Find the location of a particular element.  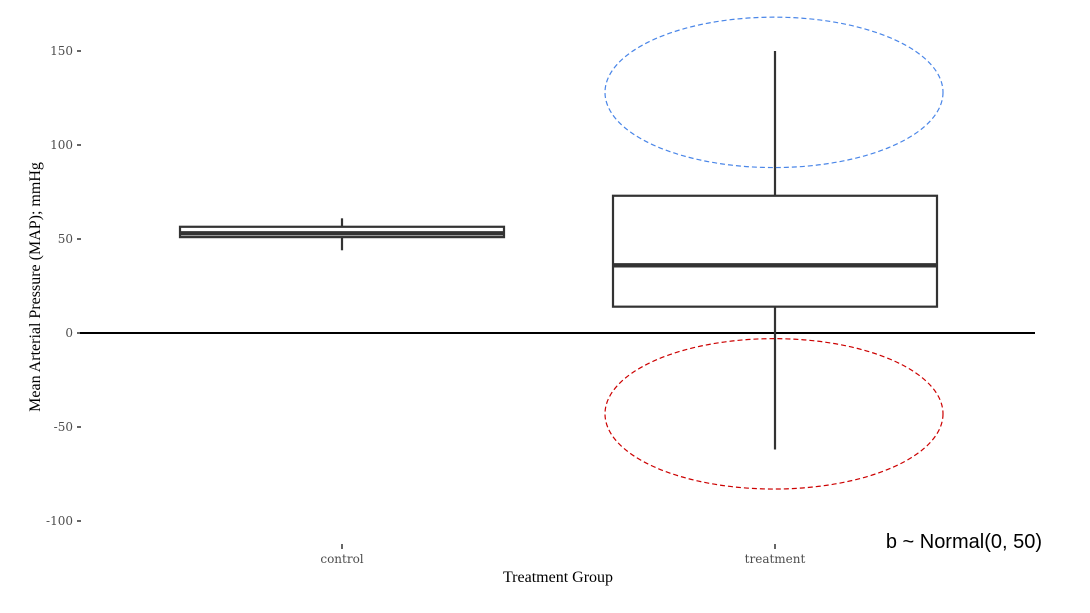

y-tick-label-2: 50 is located at coordinates (65, 239).